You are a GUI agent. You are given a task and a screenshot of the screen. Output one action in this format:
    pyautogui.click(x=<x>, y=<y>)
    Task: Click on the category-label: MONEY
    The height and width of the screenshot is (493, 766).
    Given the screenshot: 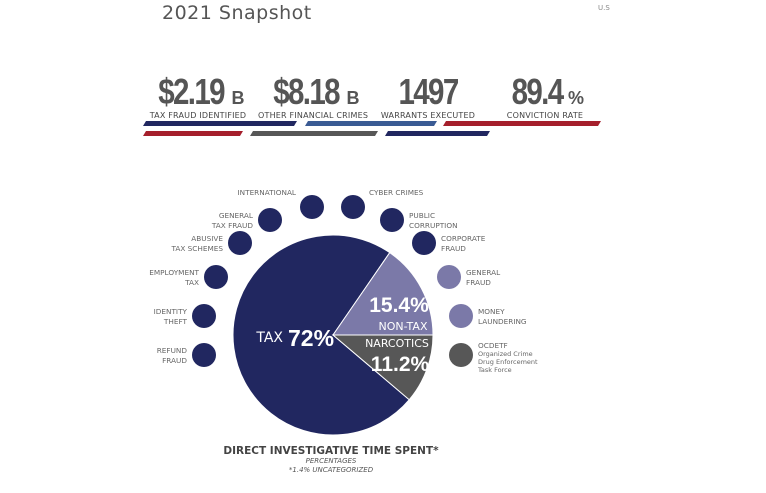 What is the action you would take?
    pyautogui.click(x=491, y=311)
    